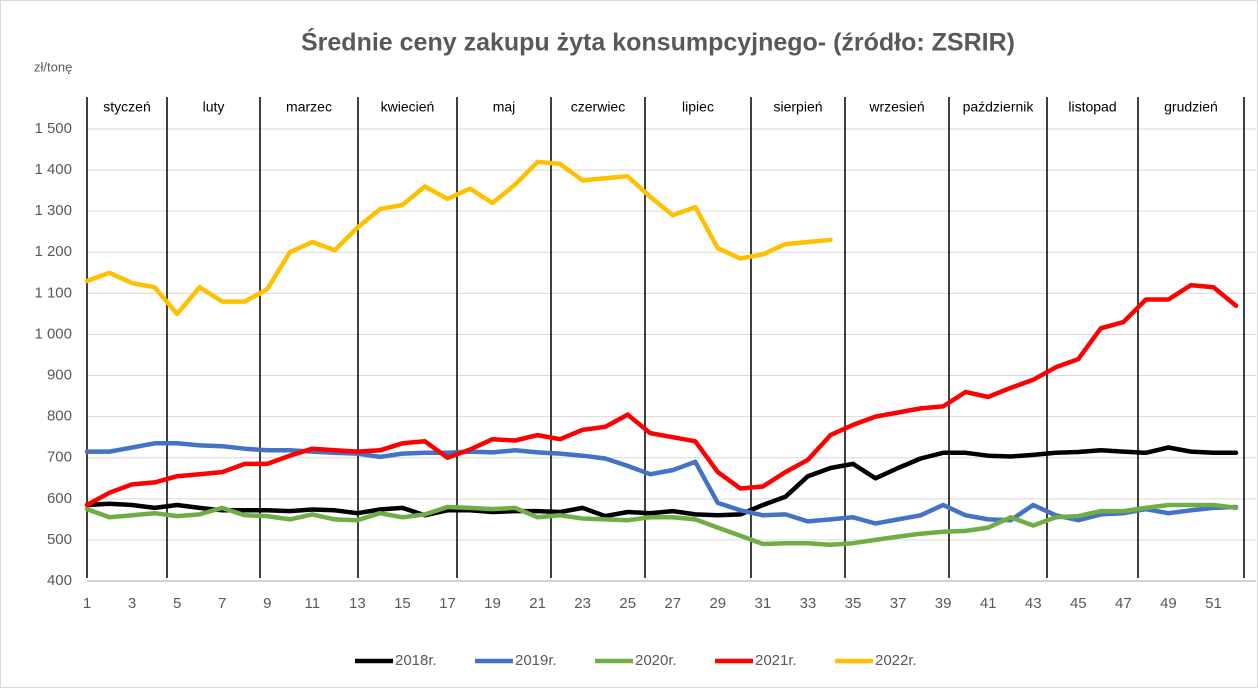 The image size is (1258, 693). What do you see at coordinates (598, 107) in the screenshot?
I see `month-label: czerwiec` at bounding box center [598, 107].